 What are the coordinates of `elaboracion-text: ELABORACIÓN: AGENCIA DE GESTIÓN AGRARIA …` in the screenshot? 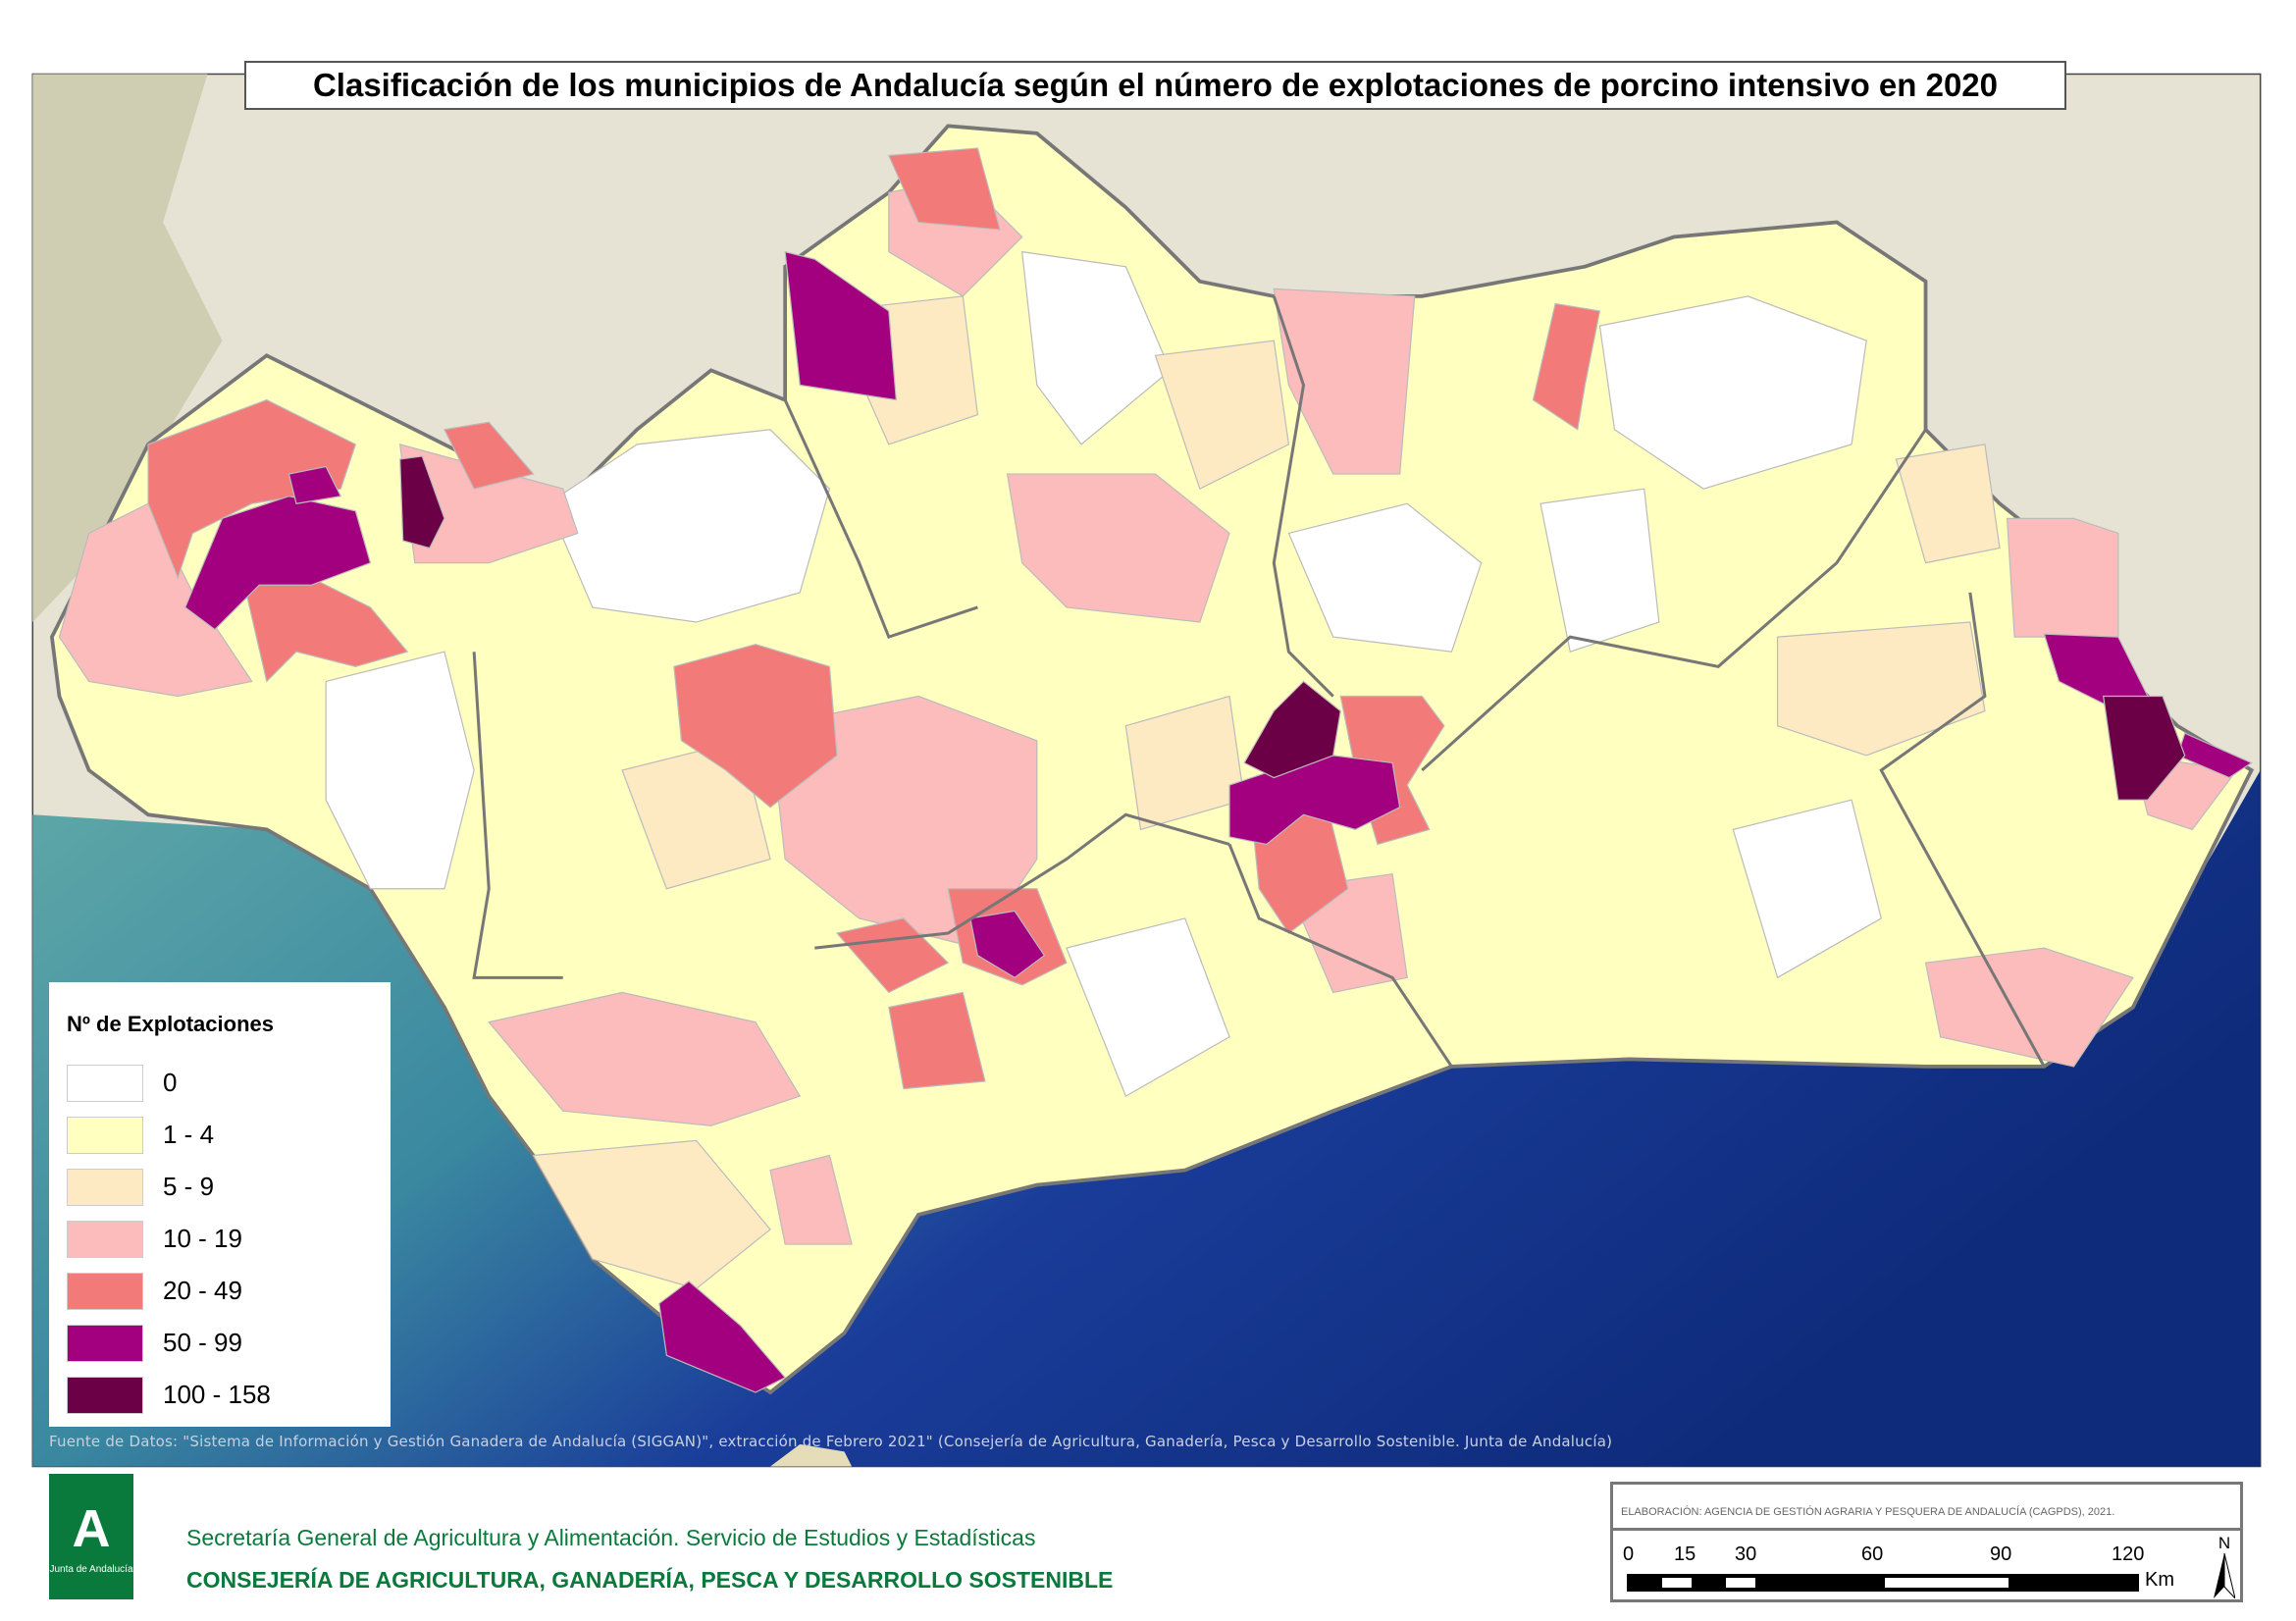 It's located at (1868, 1512).